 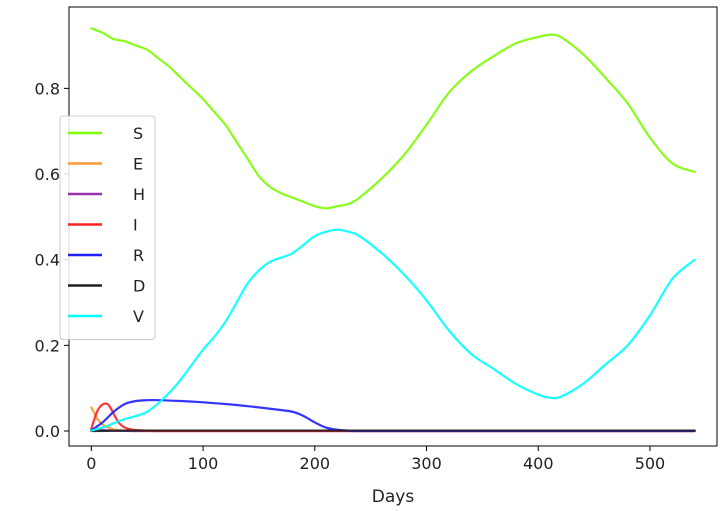 What do you see at coordinates (135, 225) in the screenshot?
I see `legend-label-I: I` at bounding box center [135, 225].